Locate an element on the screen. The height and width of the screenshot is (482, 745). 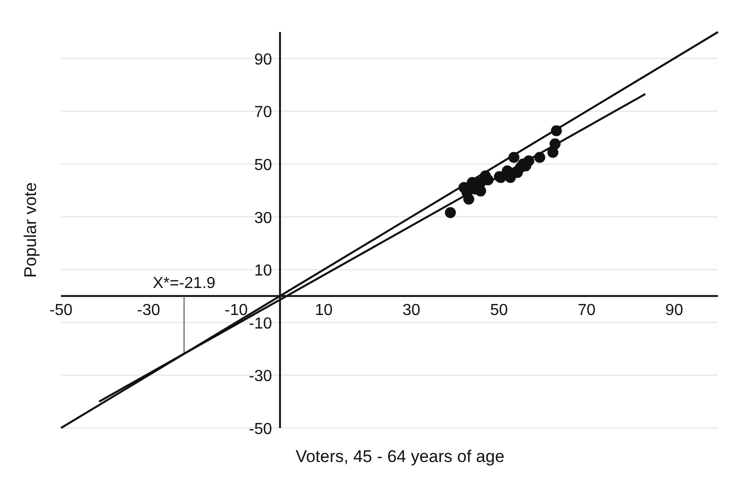
y-tick-label: -10 is located at coordinates (260, 323).